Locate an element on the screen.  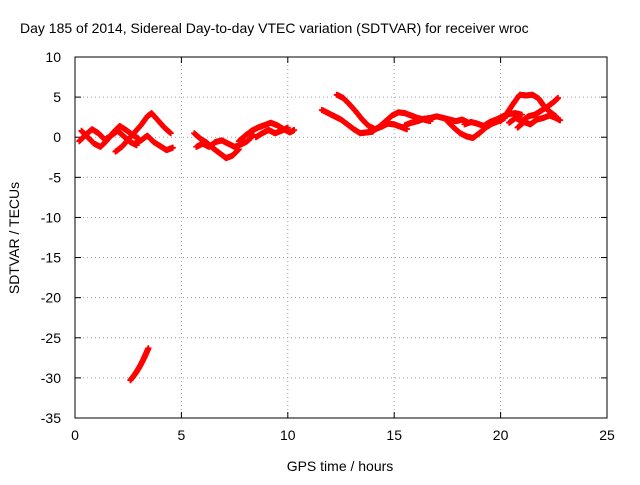
y-tick-label: -5 is located at coordinates (55, 177).